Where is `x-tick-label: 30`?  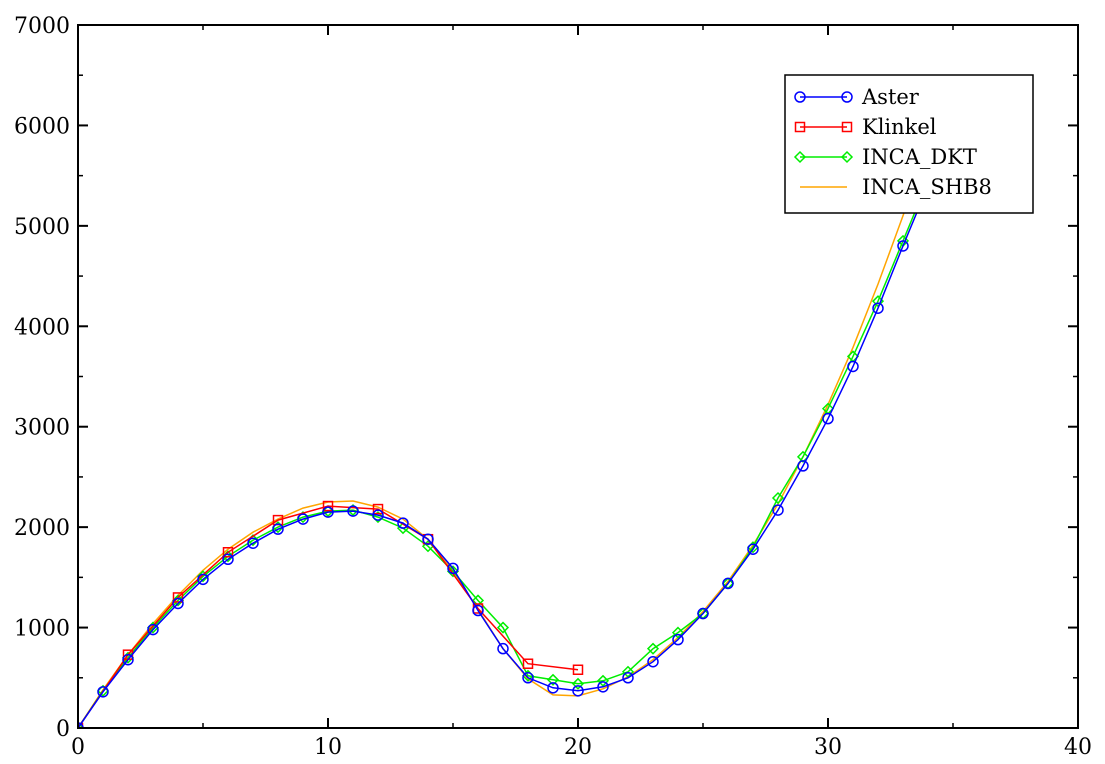
x-tick-label: 30 is located at coordinates (828, 747).